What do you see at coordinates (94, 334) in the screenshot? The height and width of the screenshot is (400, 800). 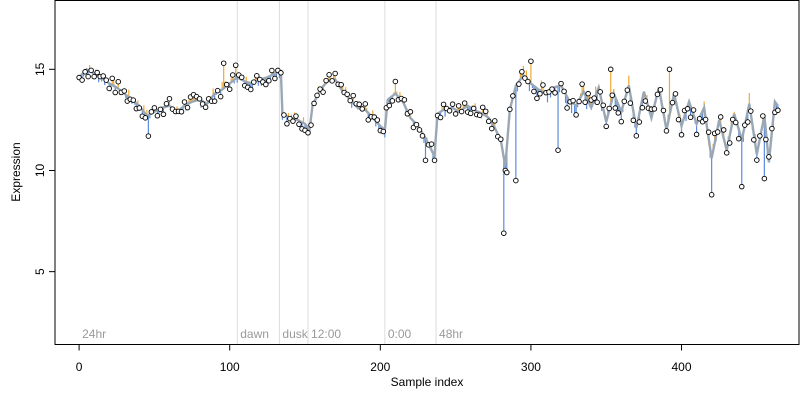 I see `phase-label: 24hr` at bounding box center [94, 334].